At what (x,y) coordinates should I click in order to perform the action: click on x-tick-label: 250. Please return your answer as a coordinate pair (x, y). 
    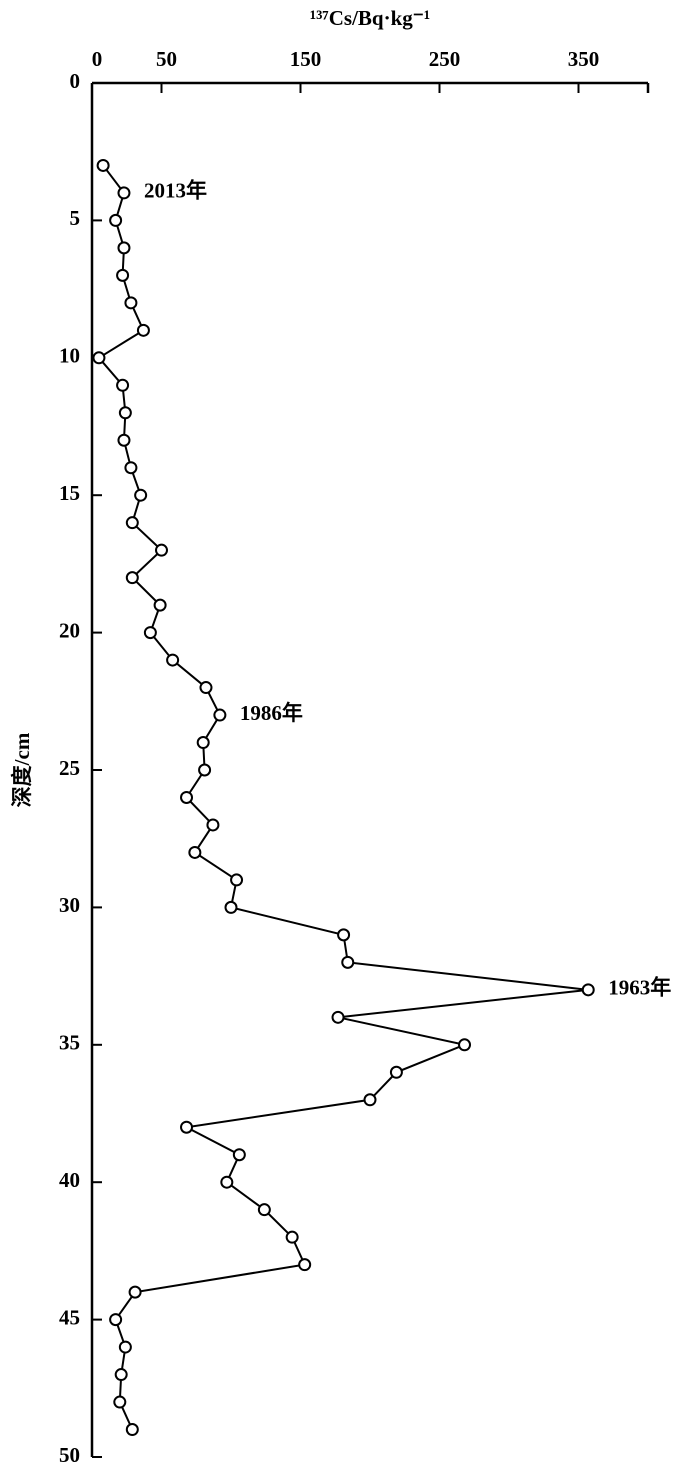
    Looking at the image, I should click on (445, 59).